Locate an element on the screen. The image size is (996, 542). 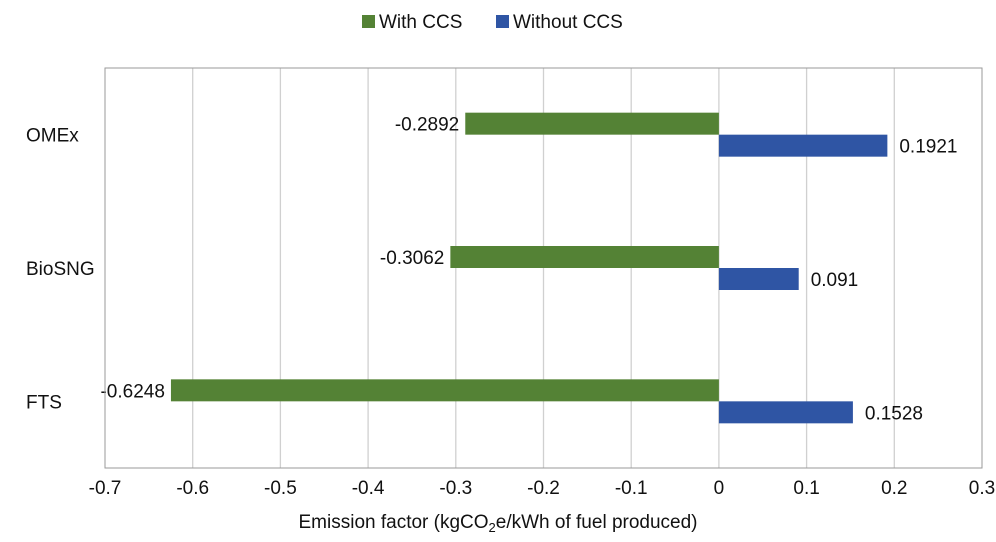
x-axis-label-subscript: 2 is located at coordinates (492, 527).